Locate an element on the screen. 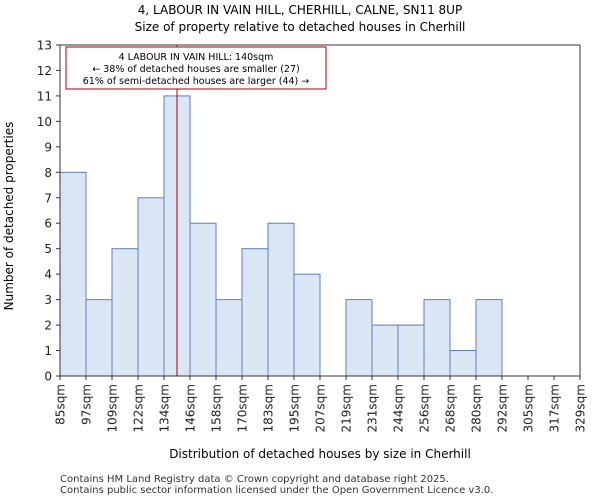  x-tick-label-109sqm: 109sqm is located at coordinates (113, 408).